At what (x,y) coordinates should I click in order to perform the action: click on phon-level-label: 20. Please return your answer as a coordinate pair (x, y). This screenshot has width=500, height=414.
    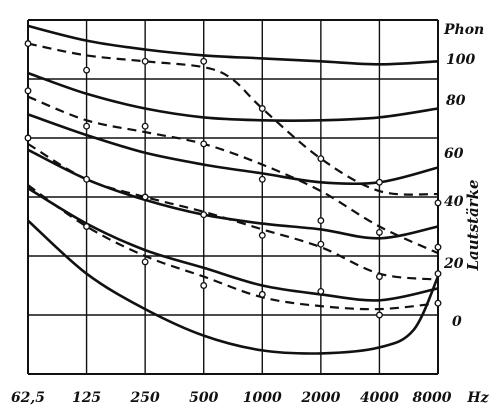
    Looking at the image, I should click on (453, 264).